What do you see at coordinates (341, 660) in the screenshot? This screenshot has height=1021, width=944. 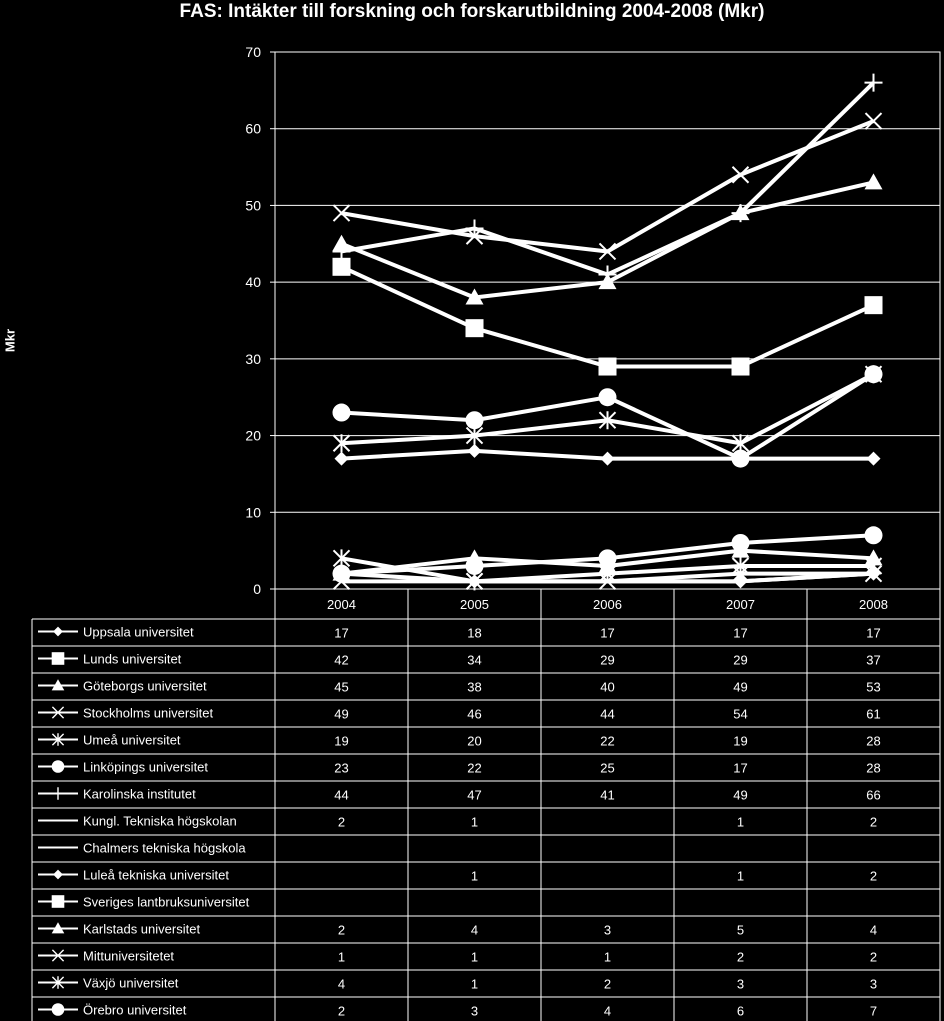 I see `data-label: 42` at bounding box center [341, 660].